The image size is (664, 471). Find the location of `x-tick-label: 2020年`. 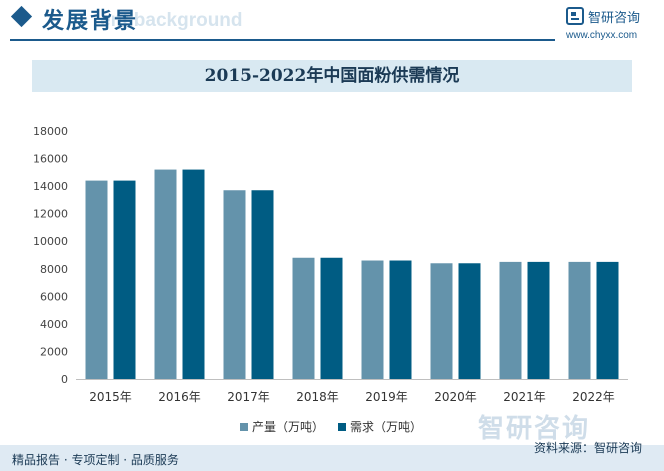

x-tick-label: 2020年 is located at coordinates (455, 397).